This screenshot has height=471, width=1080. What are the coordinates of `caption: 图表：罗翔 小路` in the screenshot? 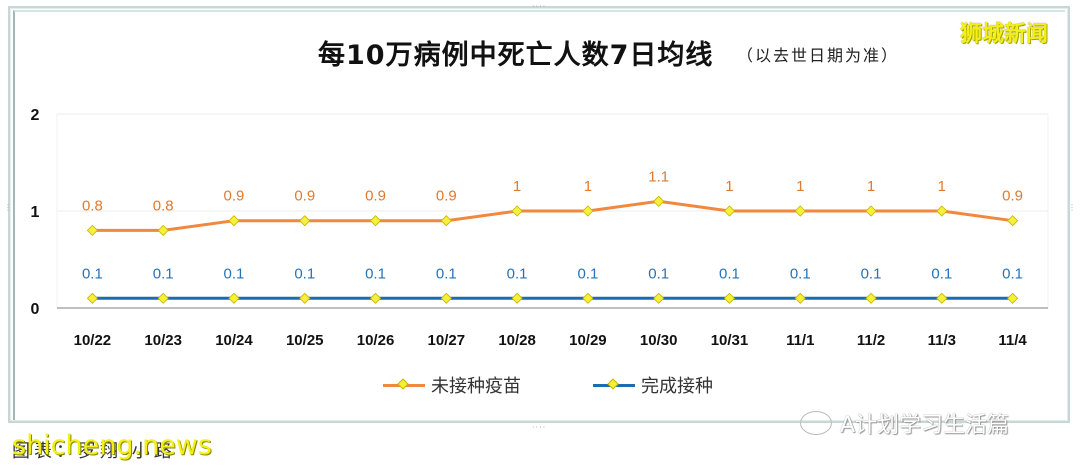 It's located at (94, 451).